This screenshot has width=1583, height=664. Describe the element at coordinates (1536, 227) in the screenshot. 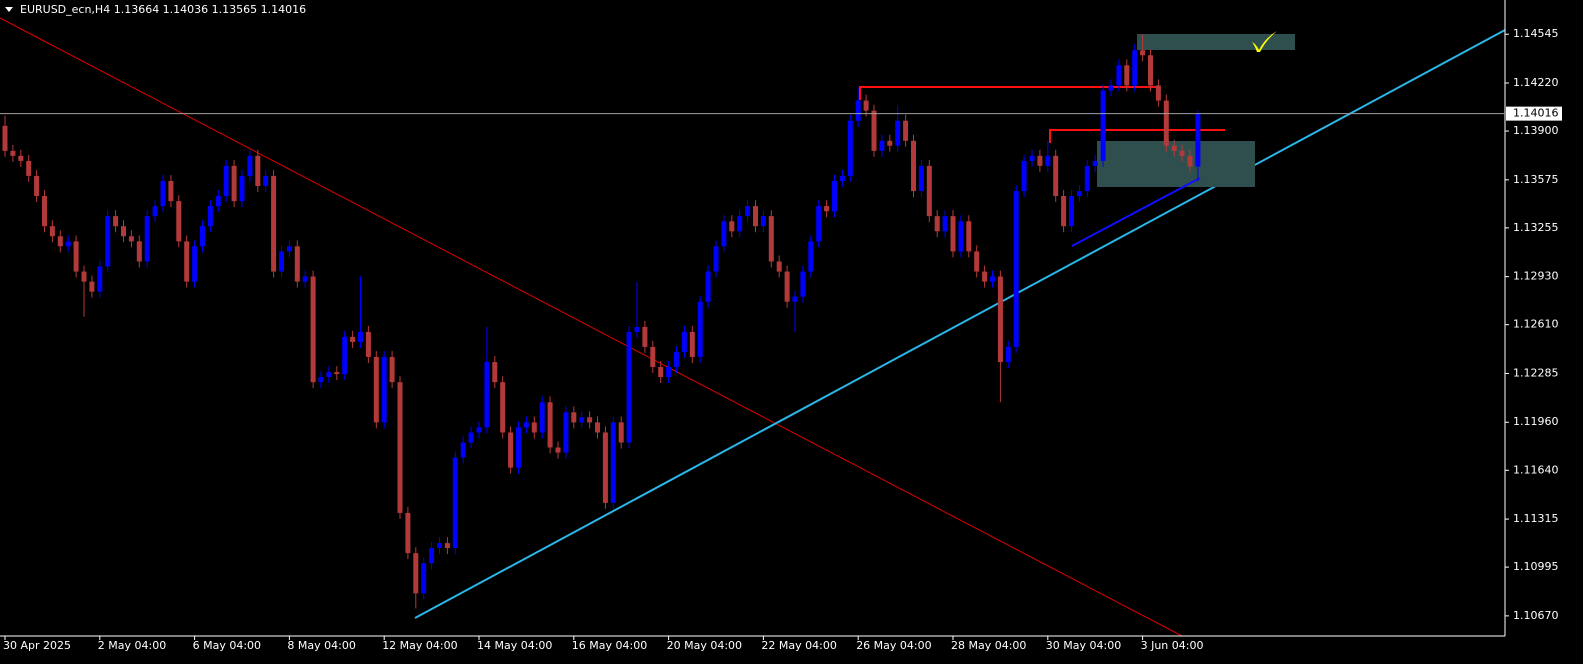

I see `y-tick-label: 1.13255` at that location.